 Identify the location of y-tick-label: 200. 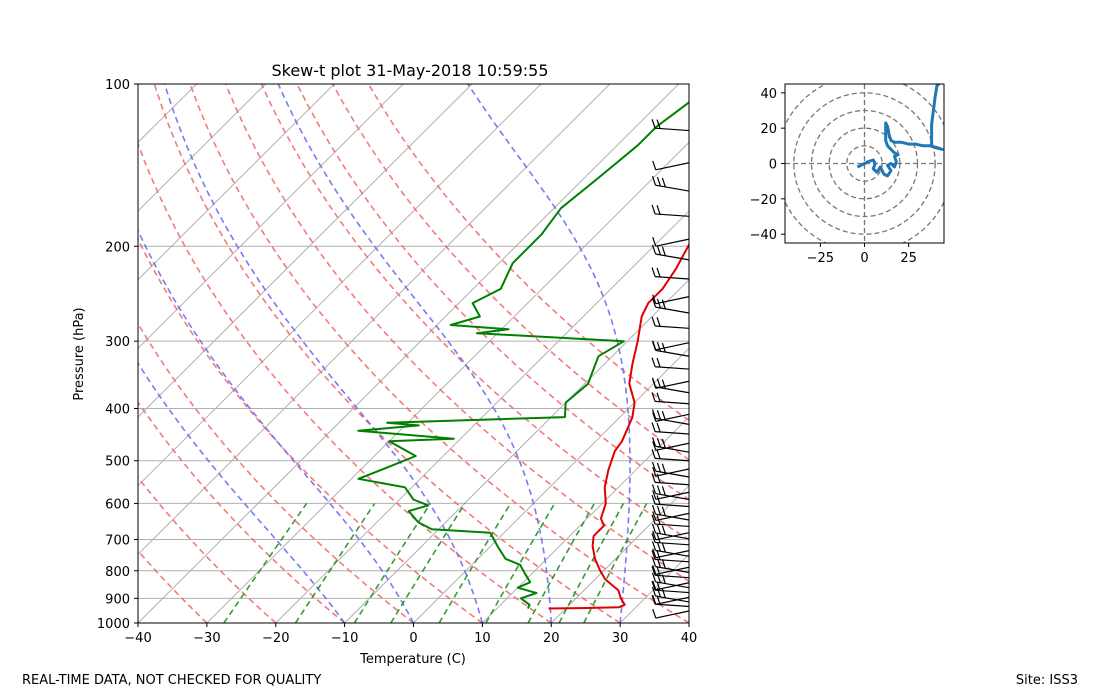
(117, 247).